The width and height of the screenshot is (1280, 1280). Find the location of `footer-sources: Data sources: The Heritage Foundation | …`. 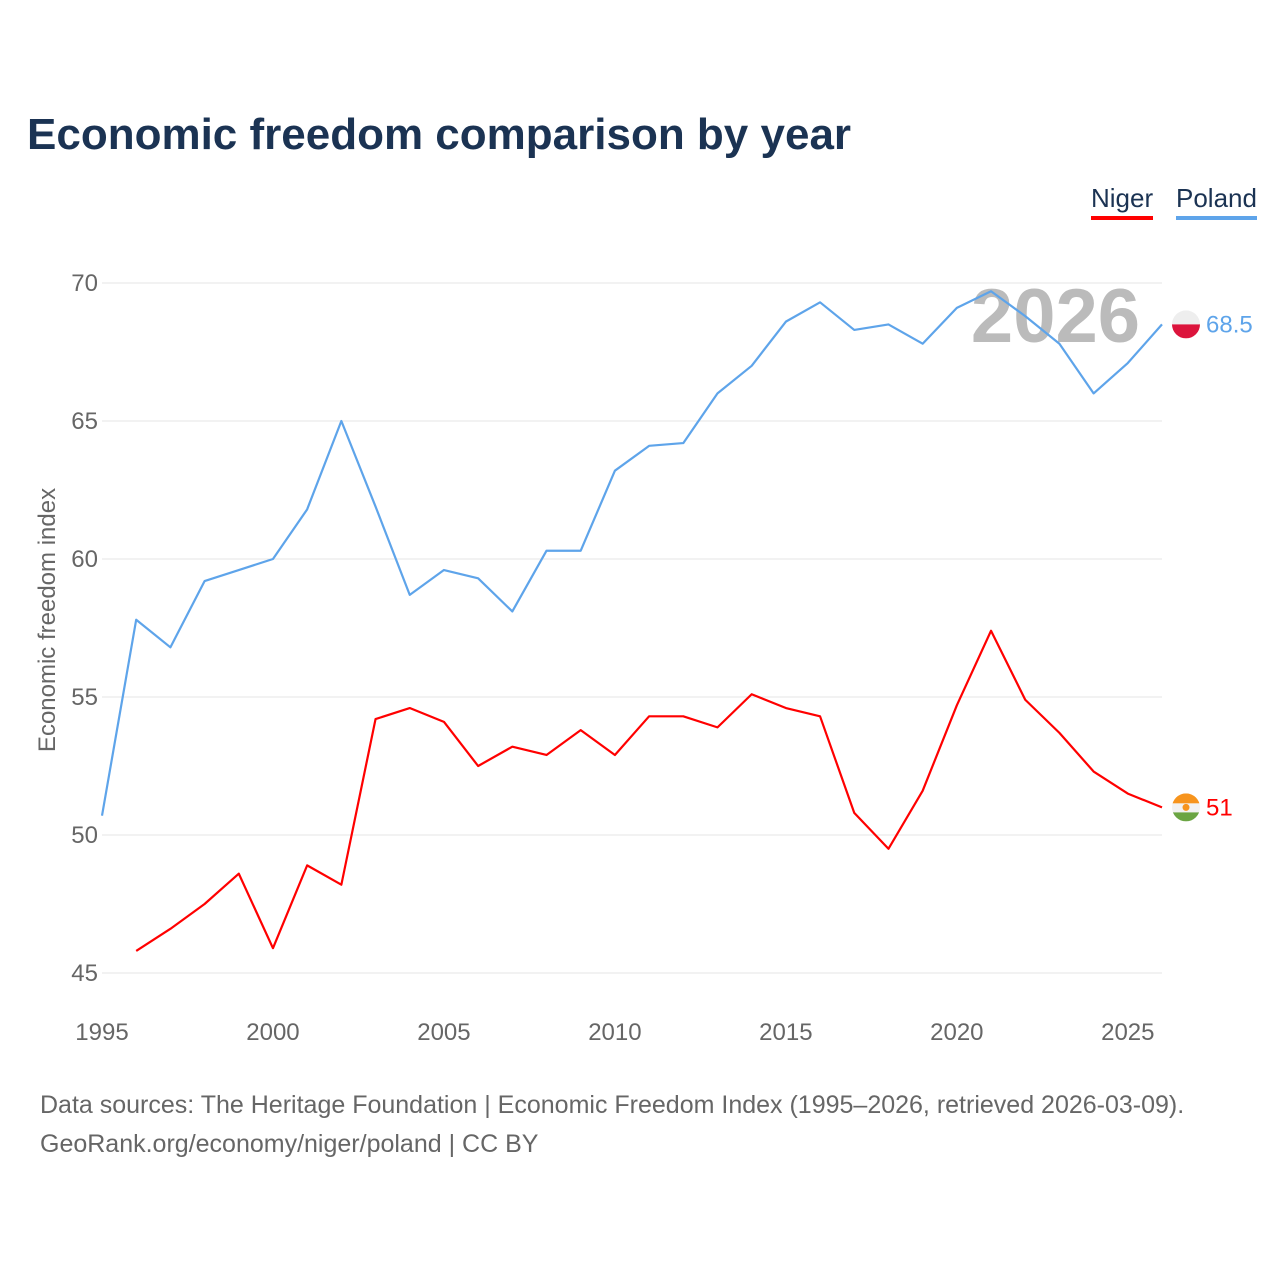

footer-sources: Data sources: The Heritage Foundation | … is located at coordinates (612, 1105).